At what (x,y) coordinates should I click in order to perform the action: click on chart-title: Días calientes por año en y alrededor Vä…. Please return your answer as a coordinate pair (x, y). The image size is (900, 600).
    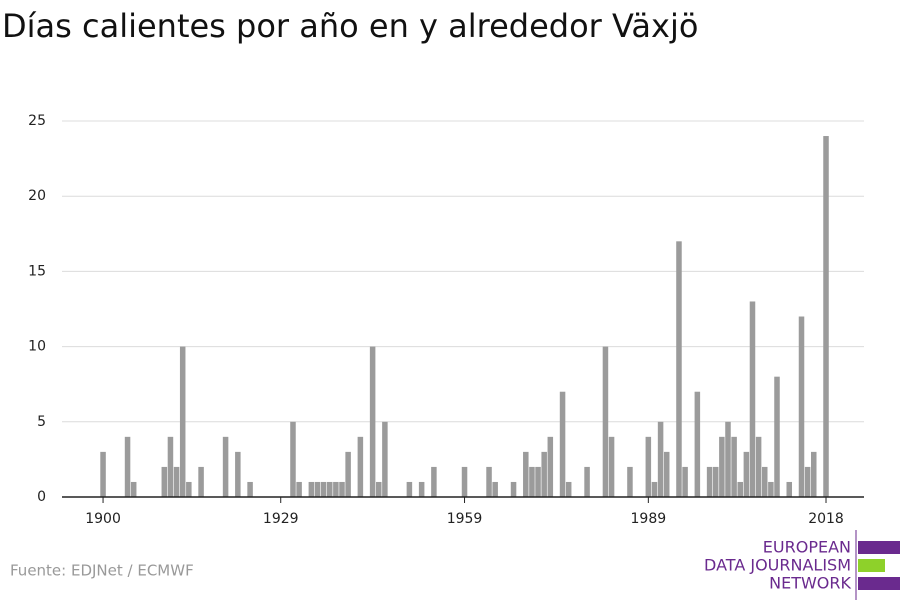
    Looking at the image, I should click on (350, 26).